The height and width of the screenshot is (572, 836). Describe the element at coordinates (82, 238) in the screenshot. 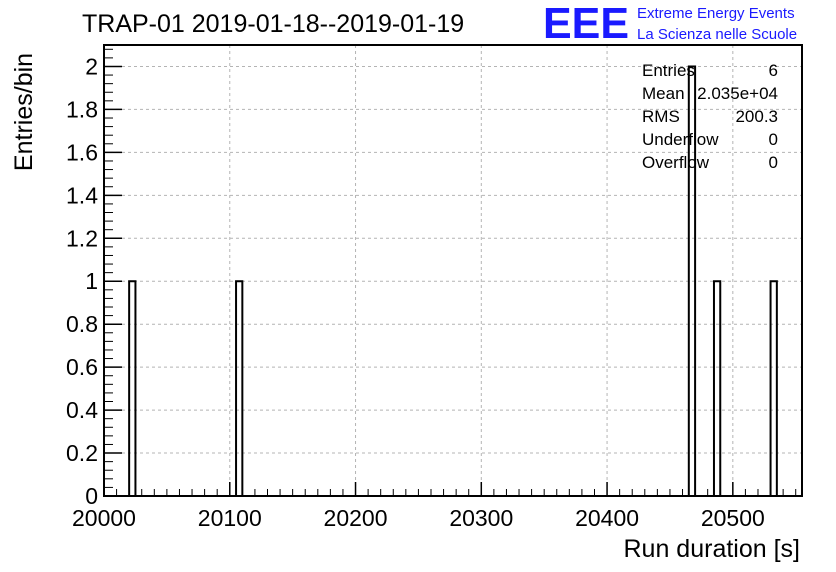

I see `y-tick-label: 1.2` at that location.